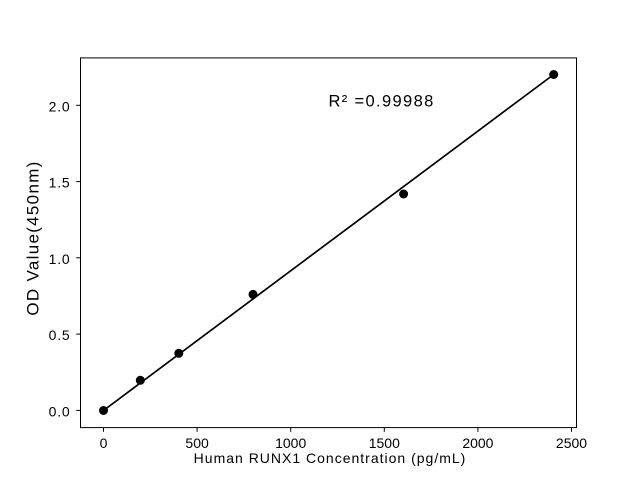 Image resolution: width=640 pixels, height=480 pixels. What do you see at coordinates (477, 443) in the screenshot?
I see `svg-text: 2000` at bounding box center [477, 443].